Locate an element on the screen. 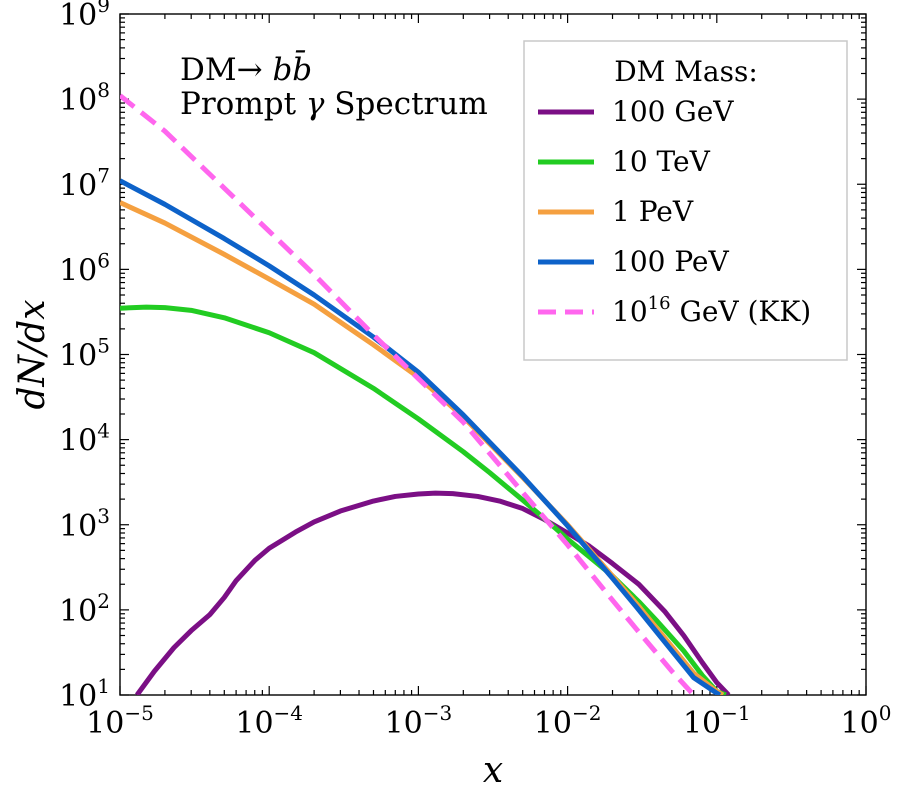 The height and width of the screenshot is (798, 899). x-axis-tick-labels: 10⁻⁵ 10⁻⁴ 10⁻³ 10⁻² 10⁻¹ 10⁰ is located at coordinates (488, 721).